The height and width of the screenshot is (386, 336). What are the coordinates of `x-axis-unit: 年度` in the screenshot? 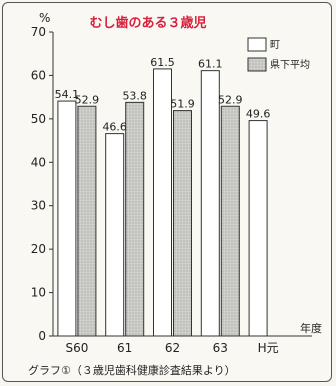 It's located at (311, 328).